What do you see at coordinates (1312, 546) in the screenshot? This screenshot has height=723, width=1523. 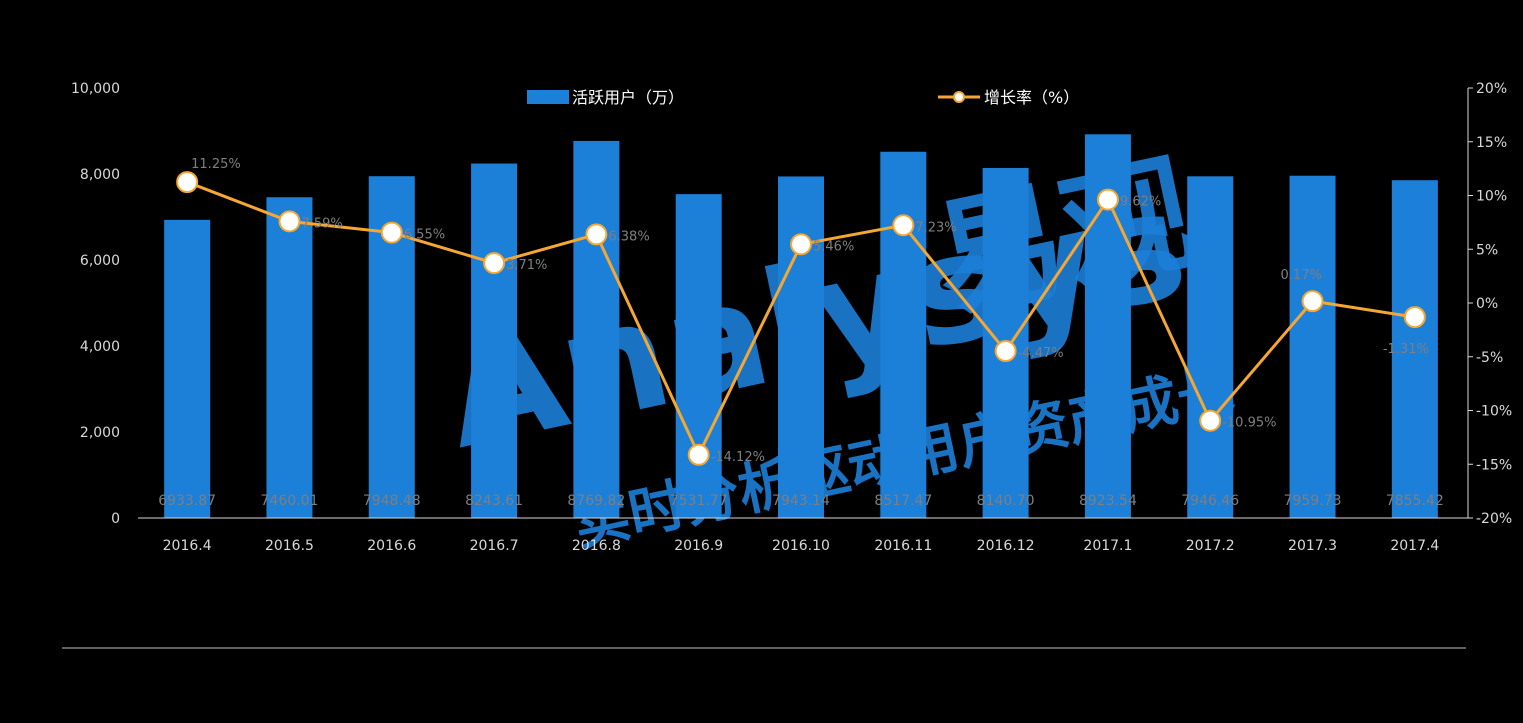 I see `x-axis-tick-label: 2017.3` at bounding box center [1312, 546].